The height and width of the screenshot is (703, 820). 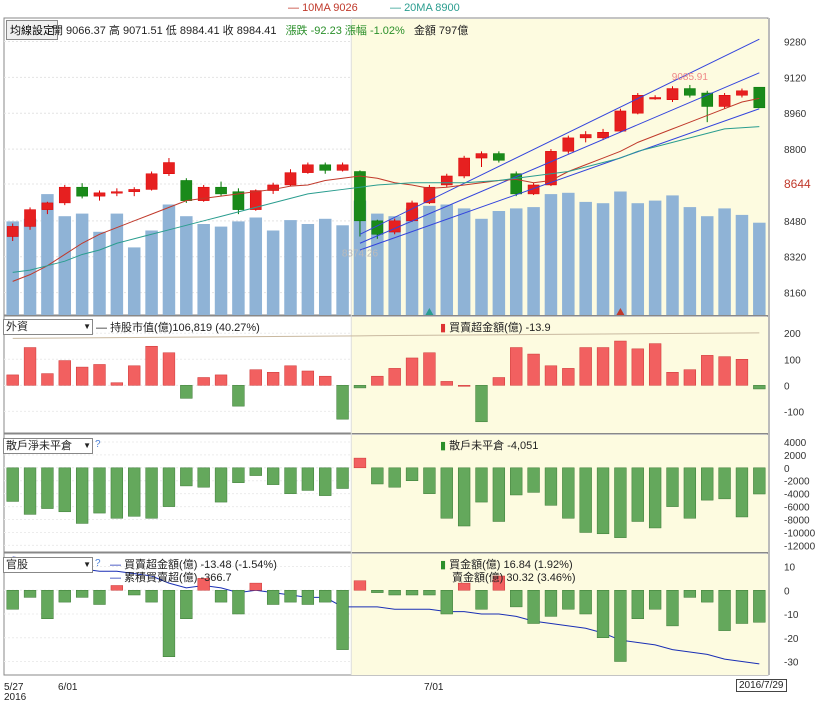 What do you see at coordinates (32, 30) in the screenshot?
I see `ma-settings-button: 均線設定` at bounding box center [32, 30].